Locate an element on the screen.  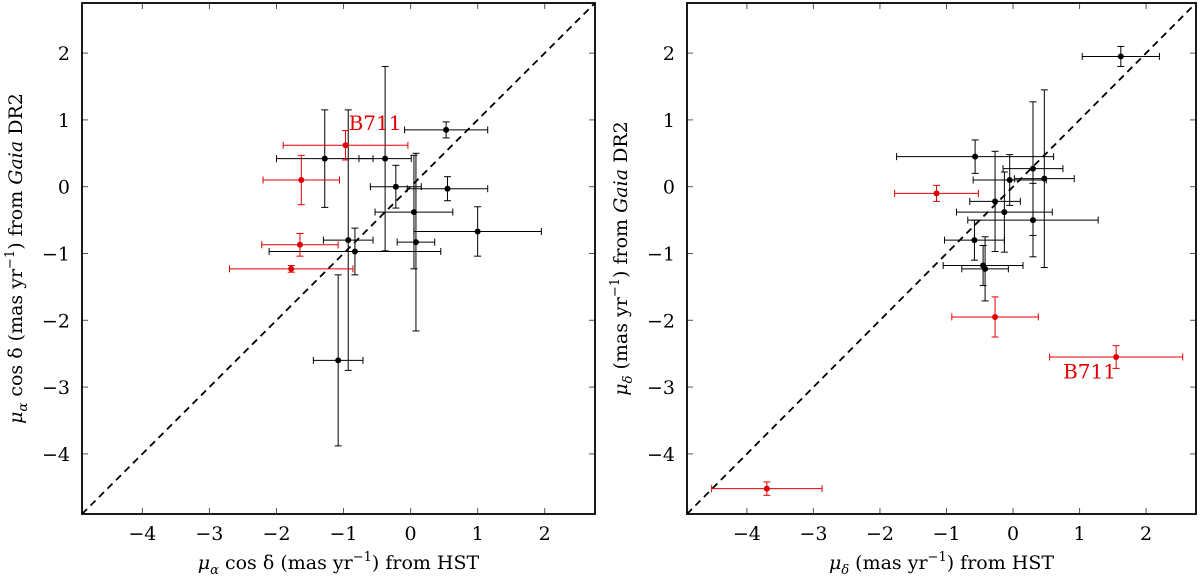
series-red is located at coordinates (319, 201).